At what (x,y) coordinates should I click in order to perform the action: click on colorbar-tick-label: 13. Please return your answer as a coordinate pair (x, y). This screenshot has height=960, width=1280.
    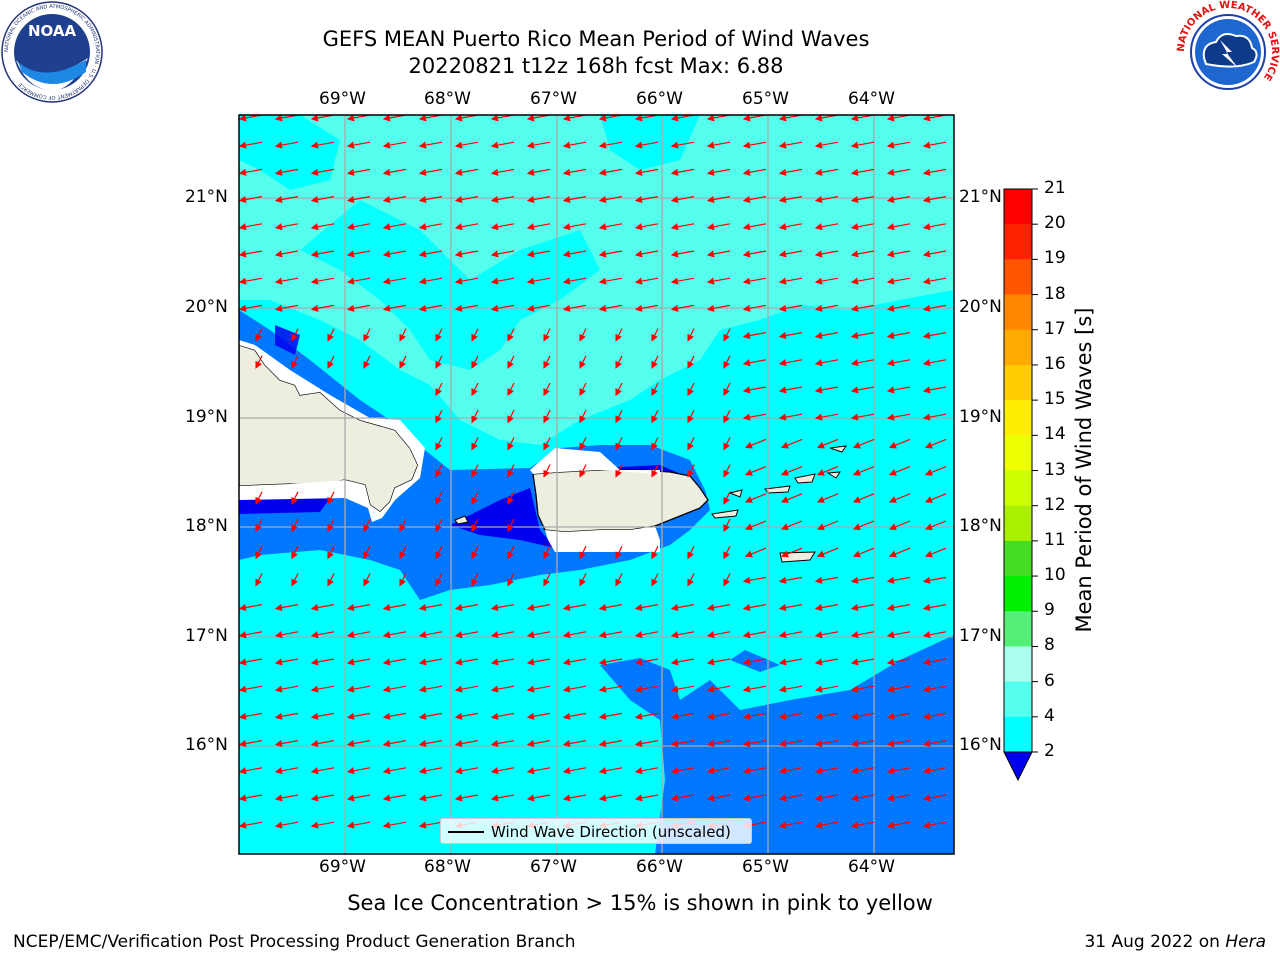
    Looking at the image, I should click on (1055, 469).